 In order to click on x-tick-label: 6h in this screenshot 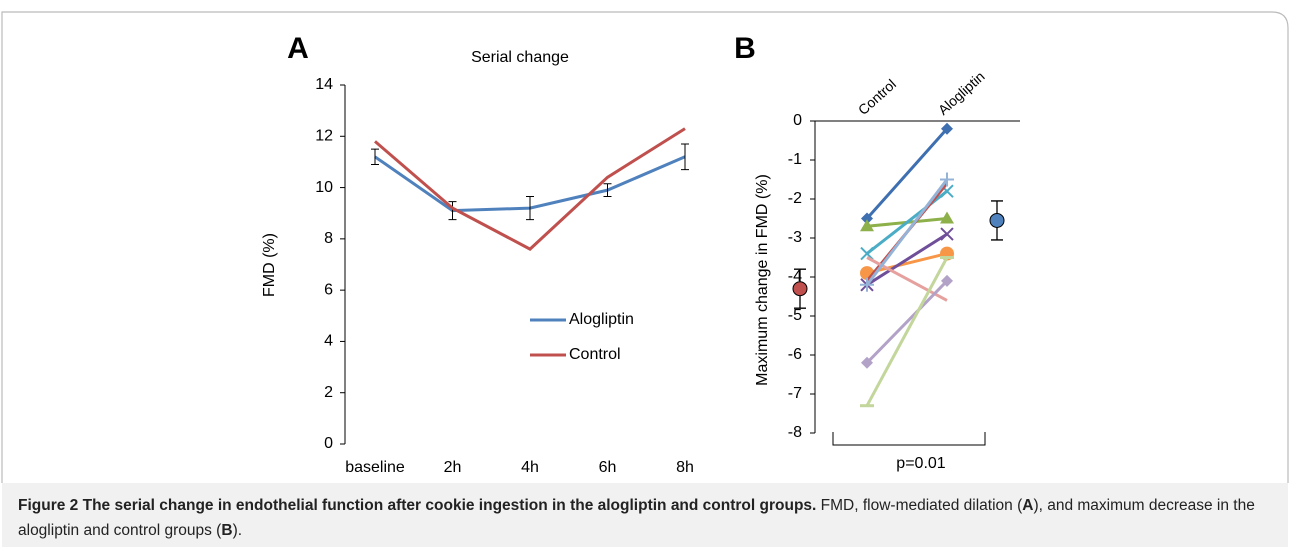, I will do `click(608, 467)`.